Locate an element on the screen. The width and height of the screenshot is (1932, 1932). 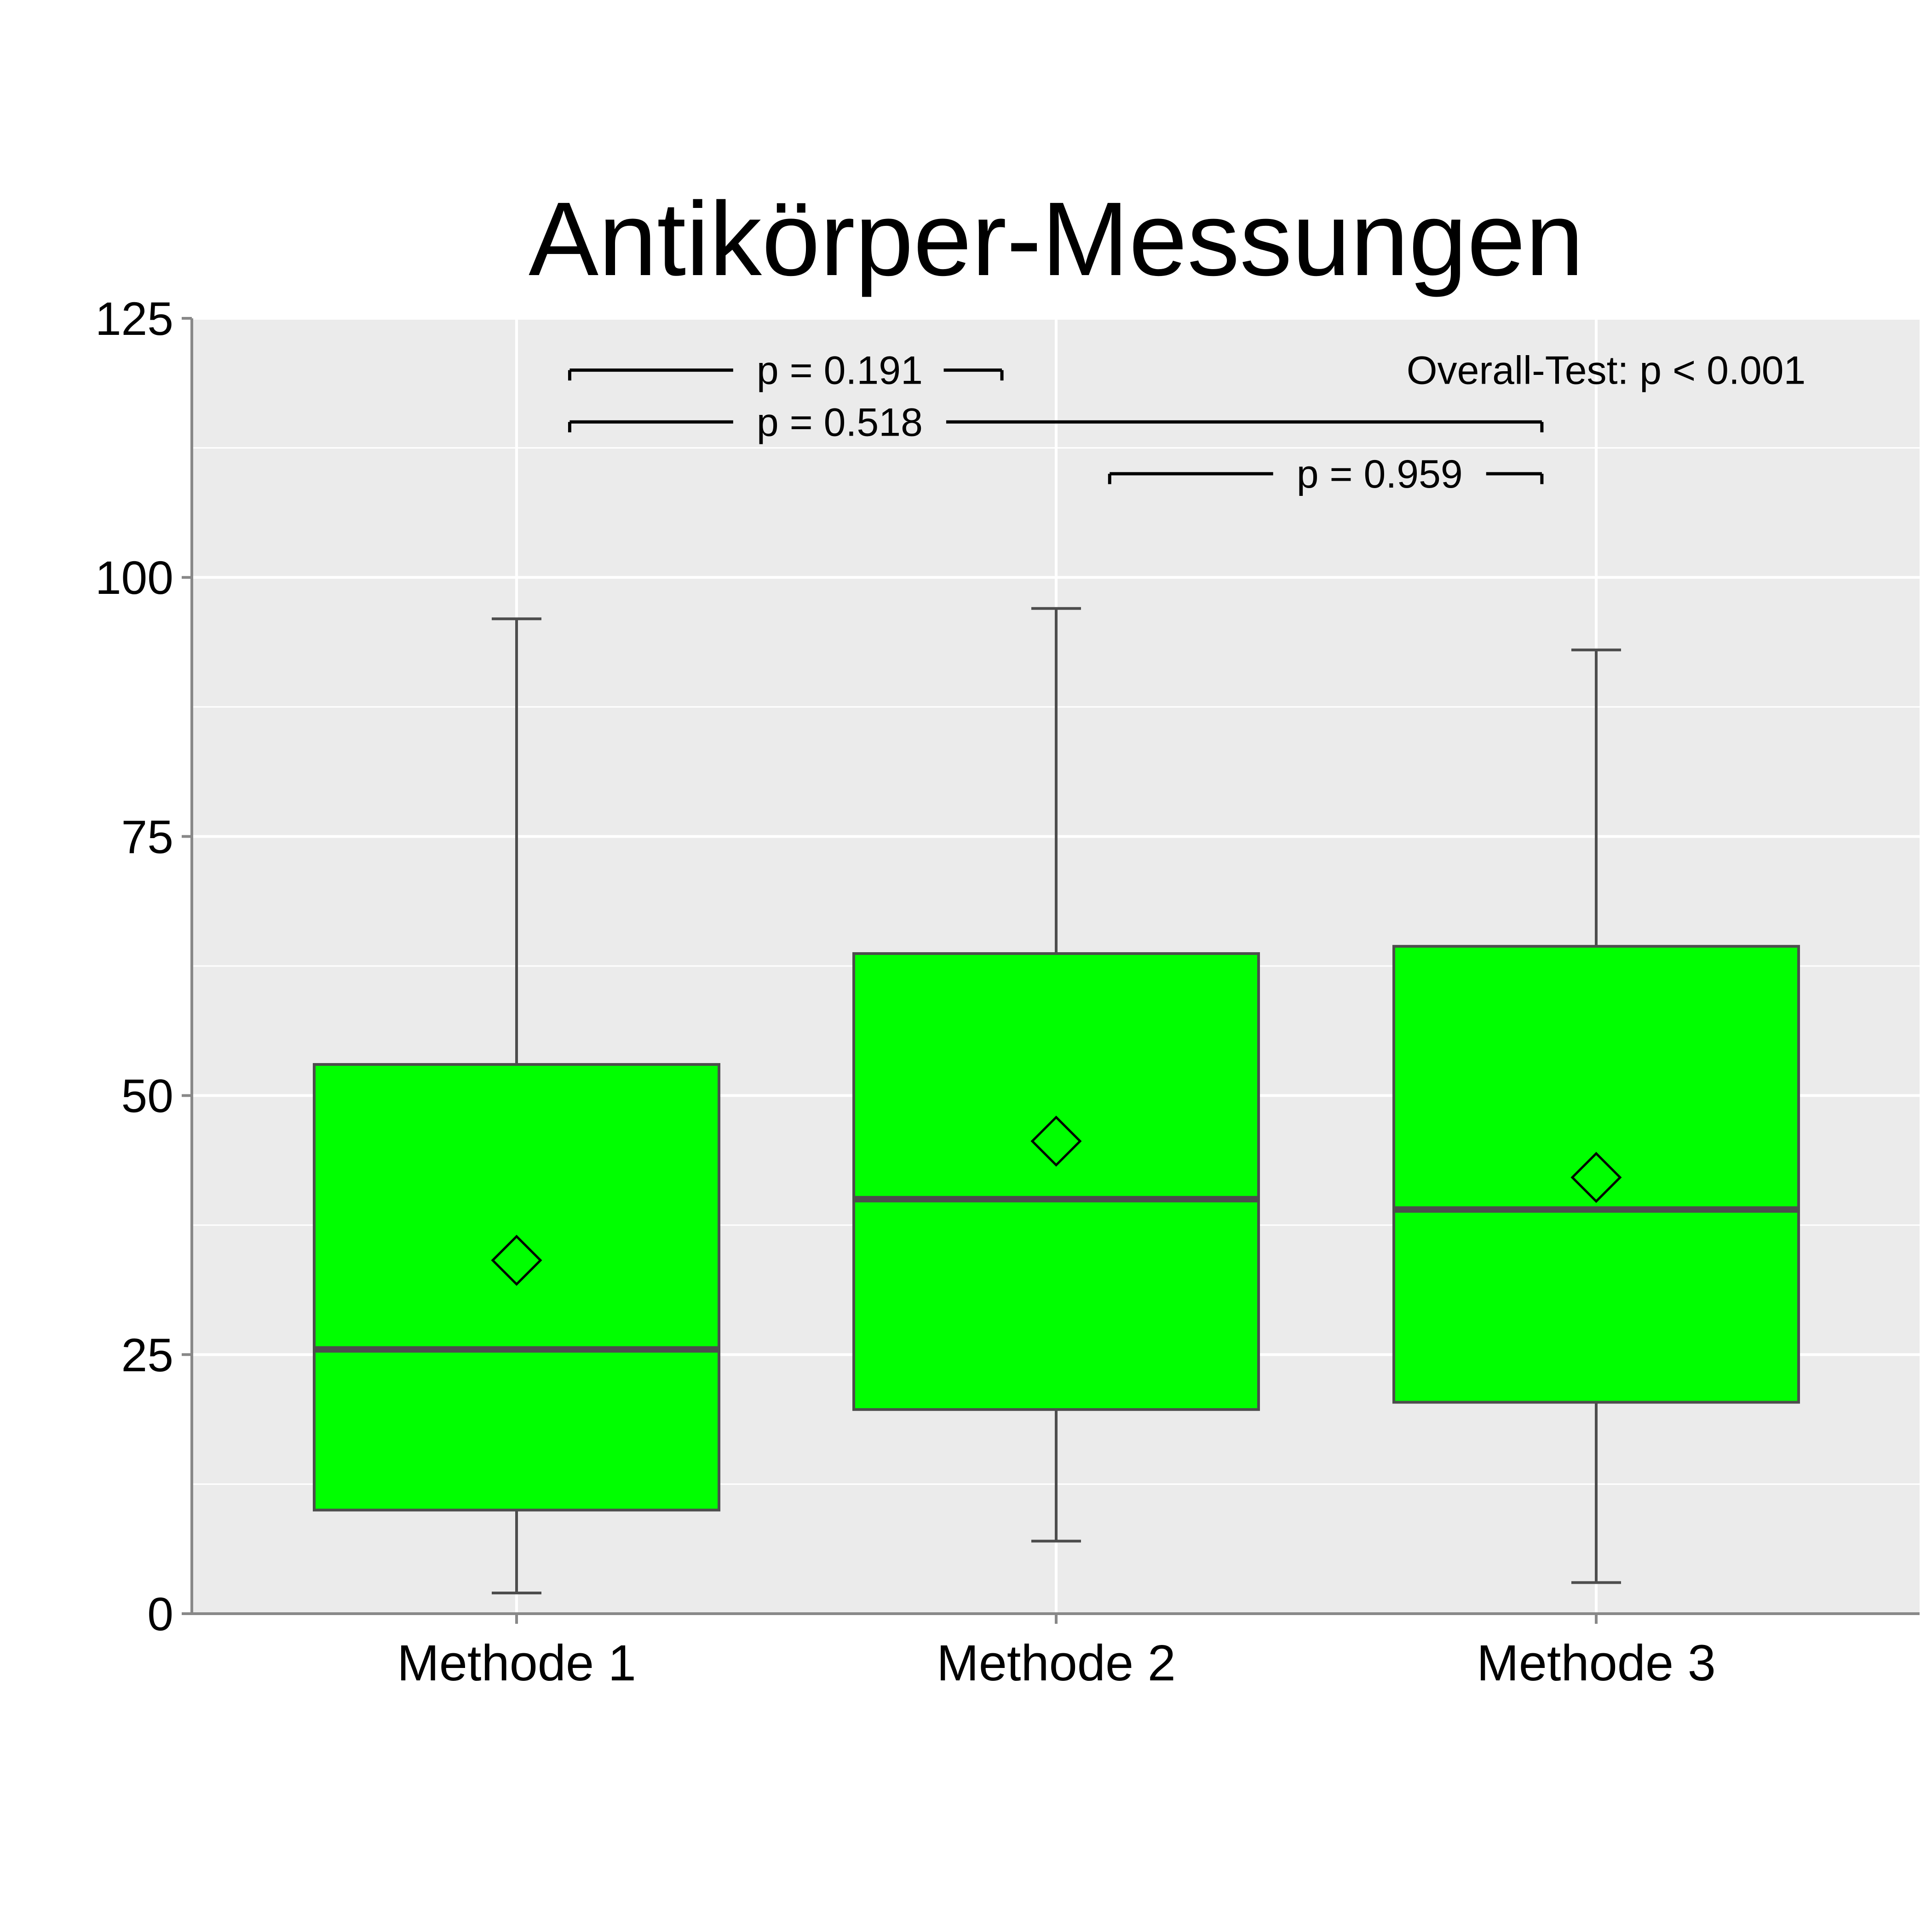
y-tick-label: 50 is located at coordinates (147, 1096).